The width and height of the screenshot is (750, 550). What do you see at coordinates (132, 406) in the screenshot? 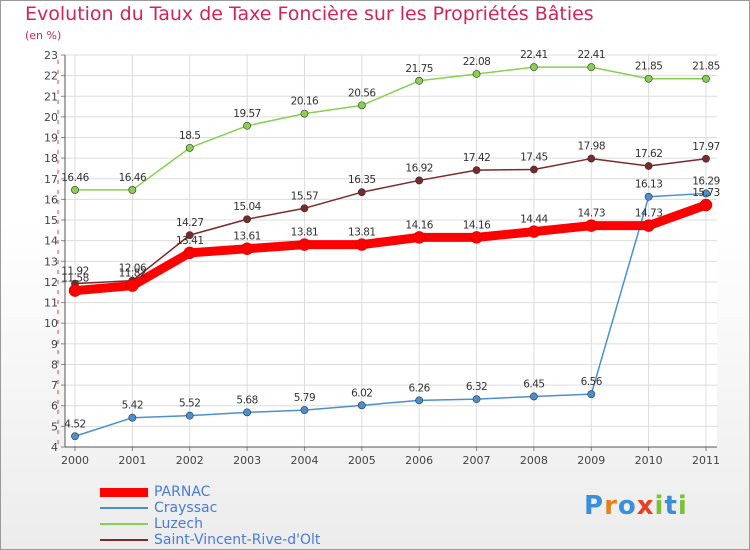
I see `data-label: 5.42` at bounding box center [132, 406].